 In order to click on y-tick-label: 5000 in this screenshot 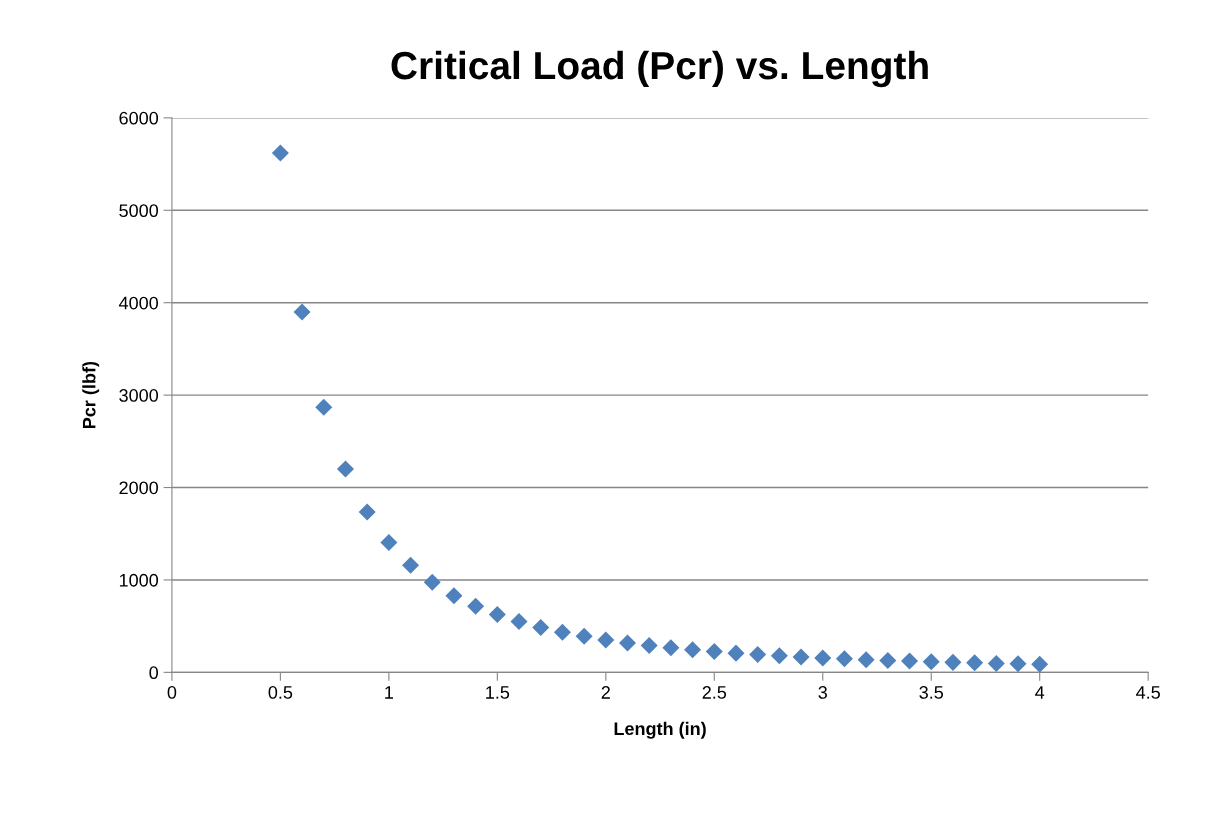, I will do `click(139, 211)`.